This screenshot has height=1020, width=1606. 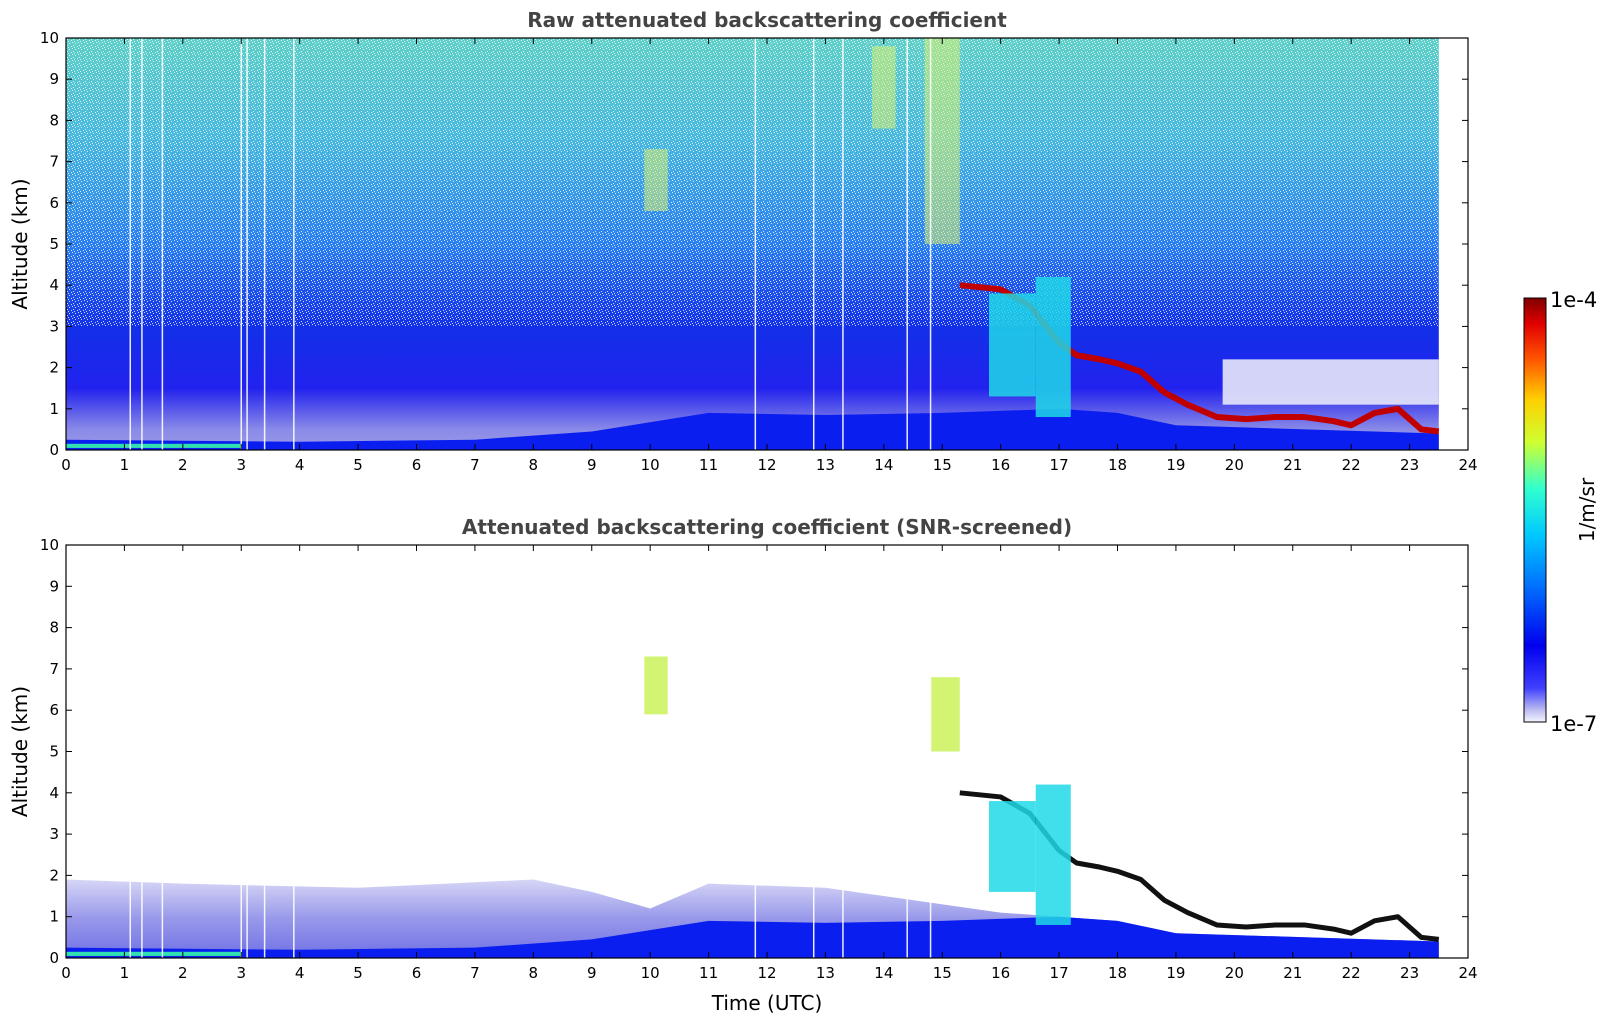 I want to click on colorbar-min-label: 1e-7, so click(x=1573, y=724).